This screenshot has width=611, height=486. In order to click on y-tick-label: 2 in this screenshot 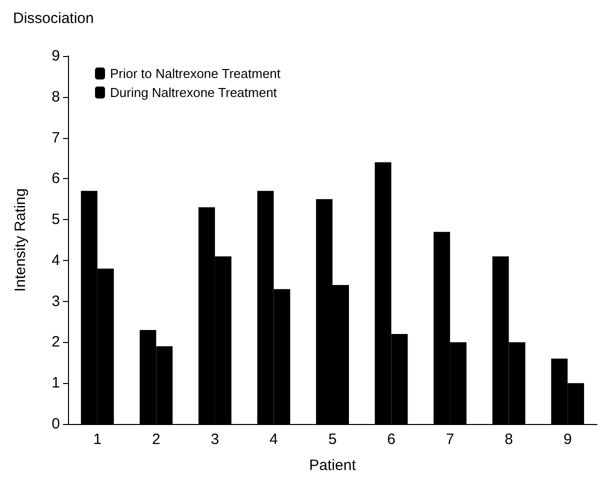, I will do `click(56, 342)`.